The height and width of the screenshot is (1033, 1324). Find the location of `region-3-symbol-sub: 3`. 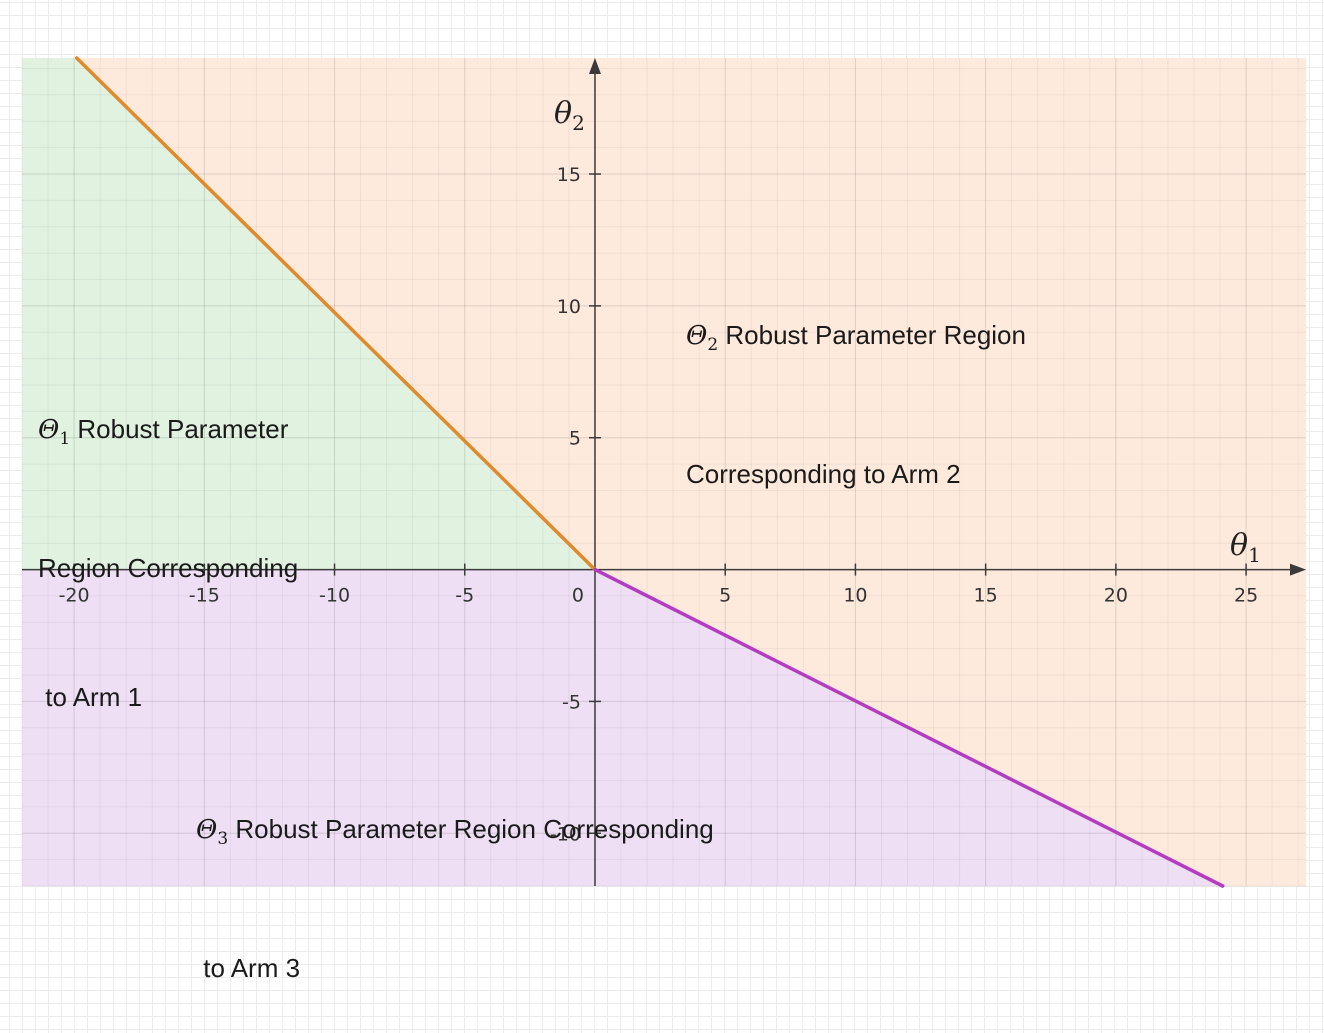

region-3-symbol-sub: 3 is located at coordinates (223, 839).